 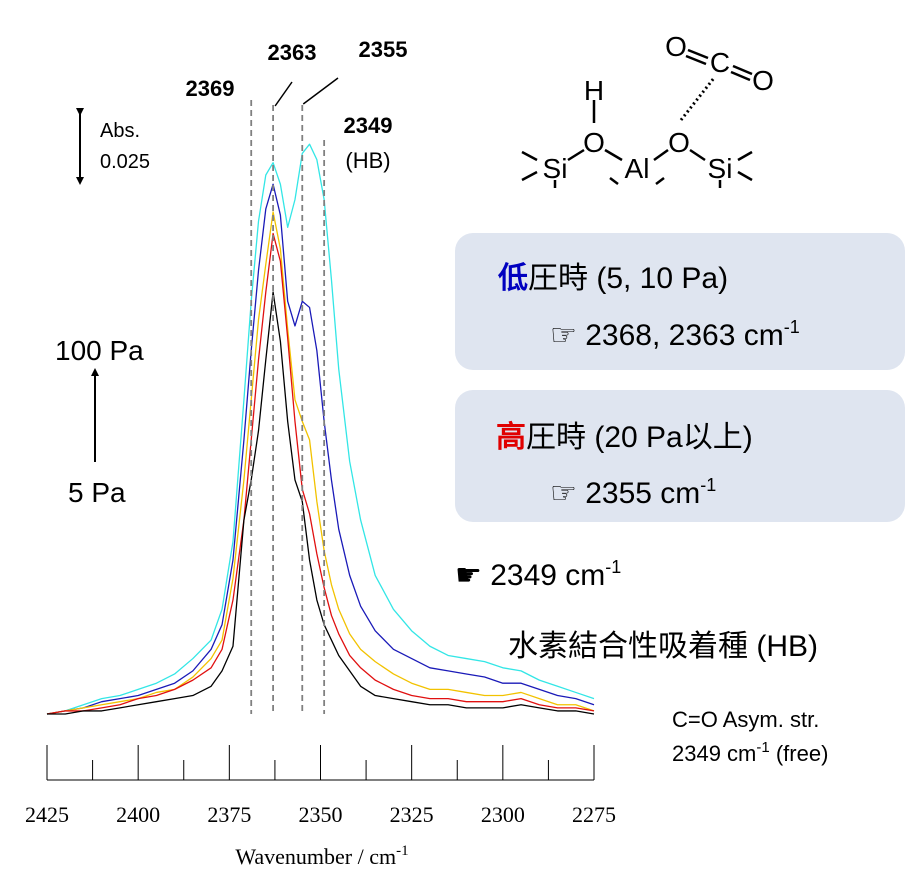 What do you see at coordinates (511, 437) in the screenshot?
I see `emphasis: 高` at bounding box center [511, 437].